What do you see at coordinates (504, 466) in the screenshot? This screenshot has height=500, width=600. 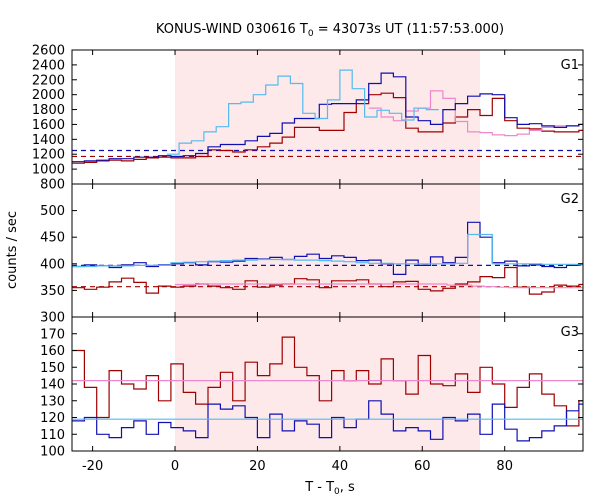 I see `x-tick-label: 80` at bounding box center [504, 466].